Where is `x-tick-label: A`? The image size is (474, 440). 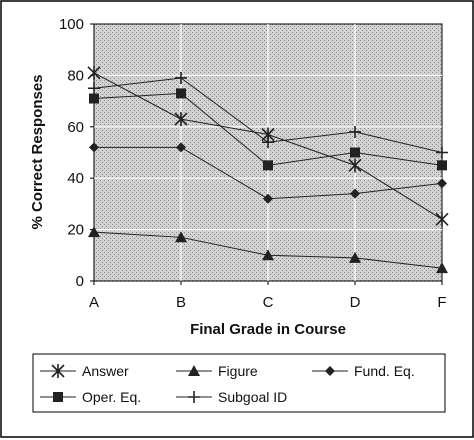 x-tick-label: A is located at coordinates (94, 302).